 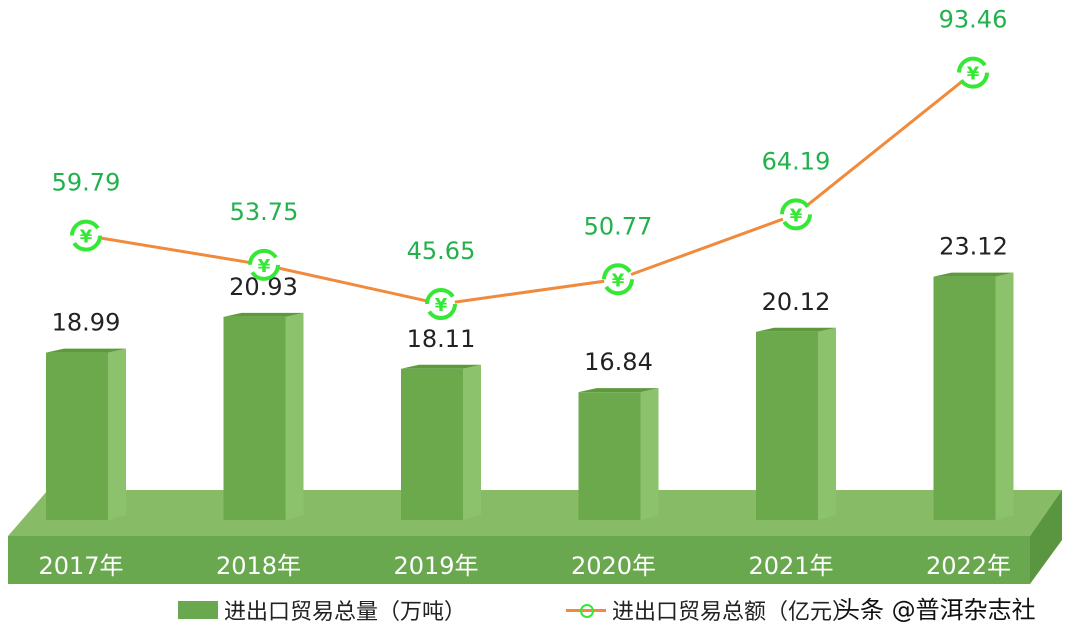 I want to click on legend-item-bar: 进出口贸易总量（万吨）, so click(x=322, y=610).